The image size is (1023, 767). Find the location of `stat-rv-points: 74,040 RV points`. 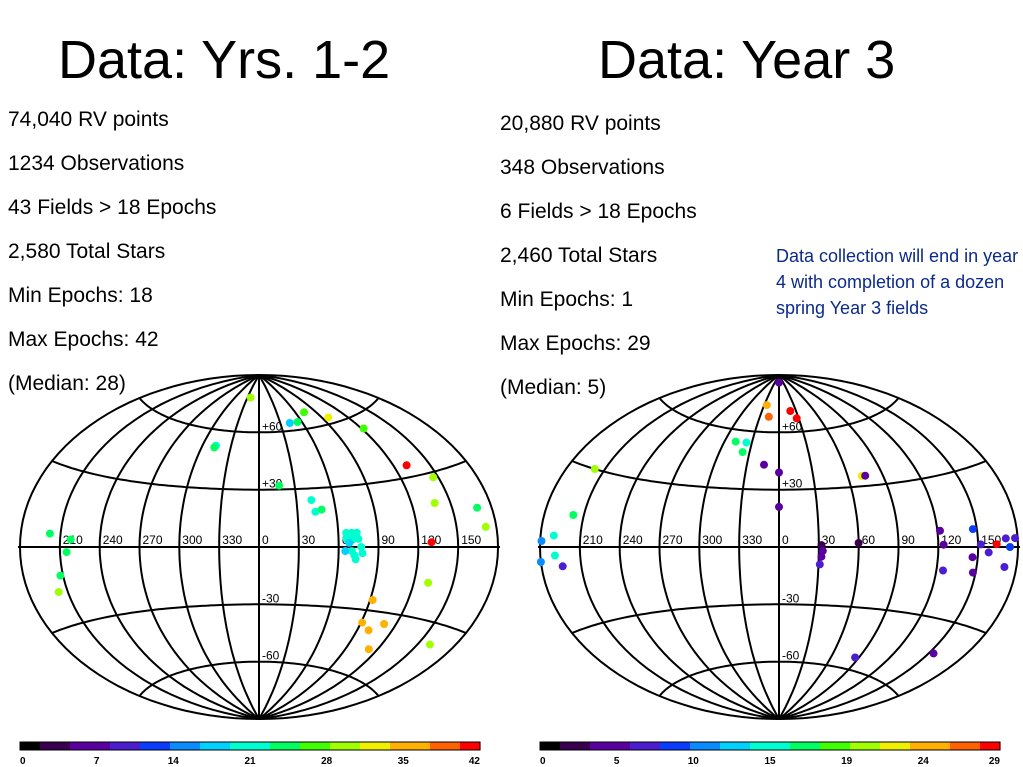

stat-rv-points: 74,040 RV points is located at coordinates (88, 119).